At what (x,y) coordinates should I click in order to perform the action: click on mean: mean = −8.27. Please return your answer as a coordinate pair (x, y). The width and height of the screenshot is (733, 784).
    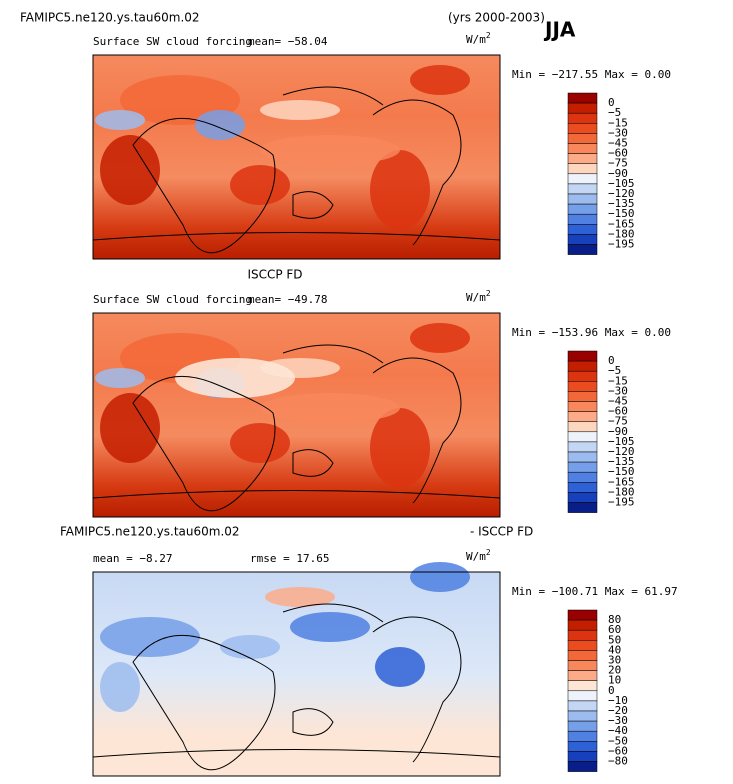
    Looking at the image, I should click on (132, 558).